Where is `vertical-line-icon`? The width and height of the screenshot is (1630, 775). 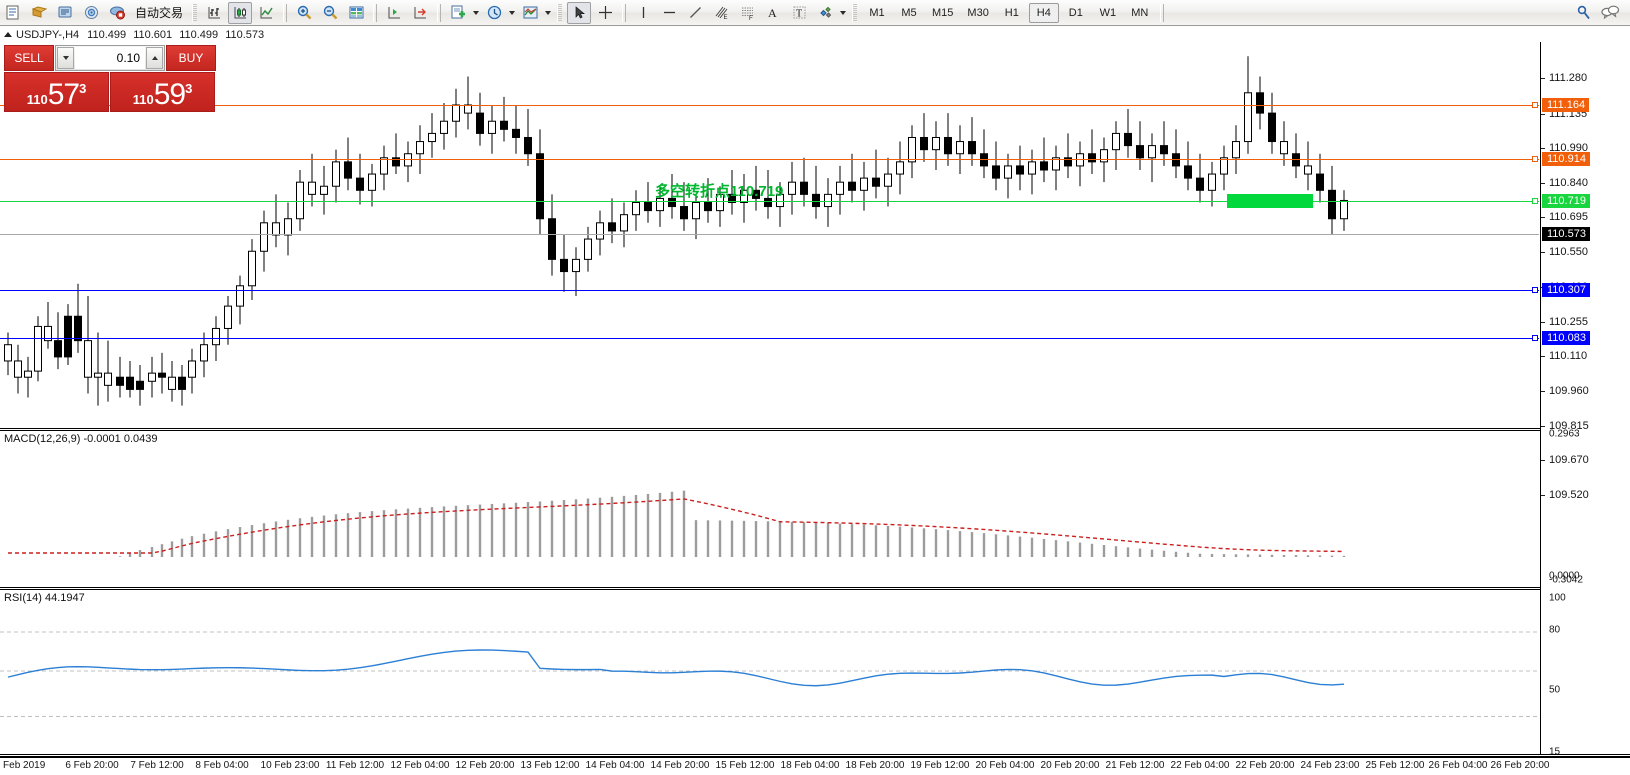
vertical-line-icon is located at coordinates (643, 13).